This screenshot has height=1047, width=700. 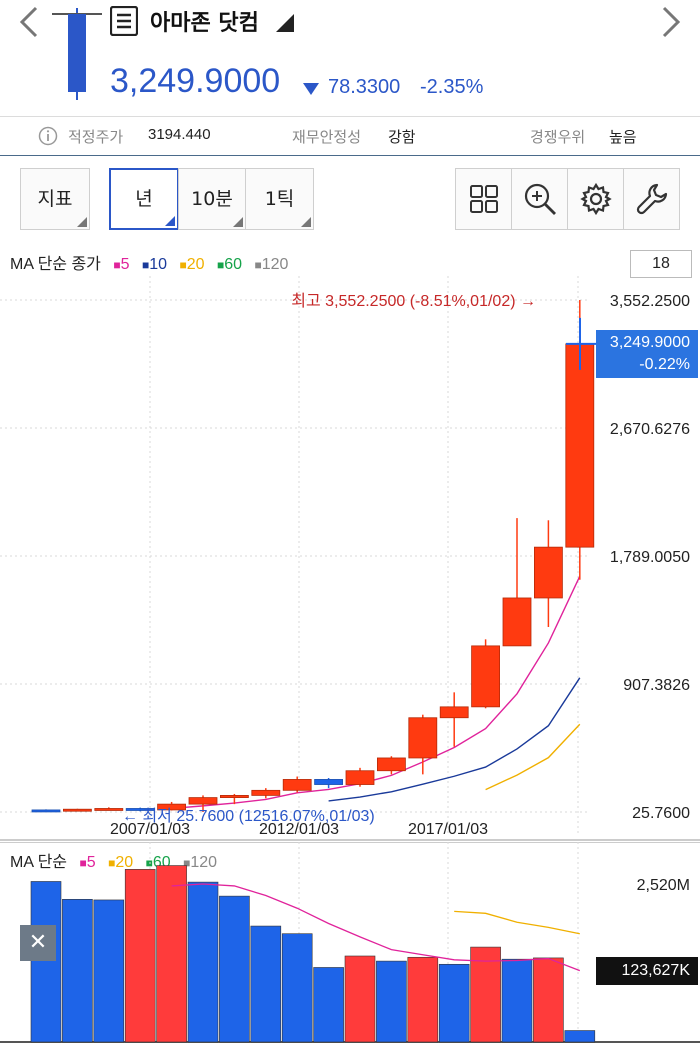 What do you see at coordinates (364, 87) in the screenshot?
I see `price-change: 78.3300` at bounding box center [364, 87].